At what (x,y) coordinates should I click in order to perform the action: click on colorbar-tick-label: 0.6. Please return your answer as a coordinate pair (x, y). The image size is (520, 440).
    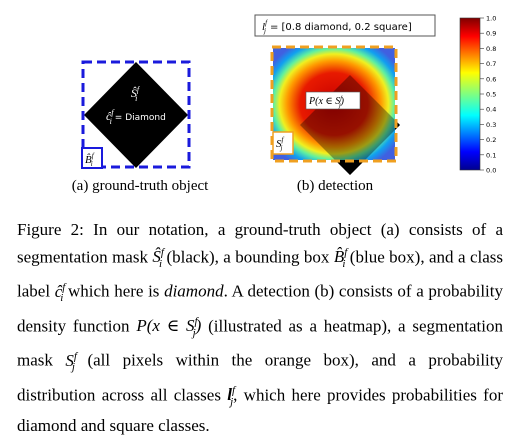
    Looking at the image, I should click on (491, 79).